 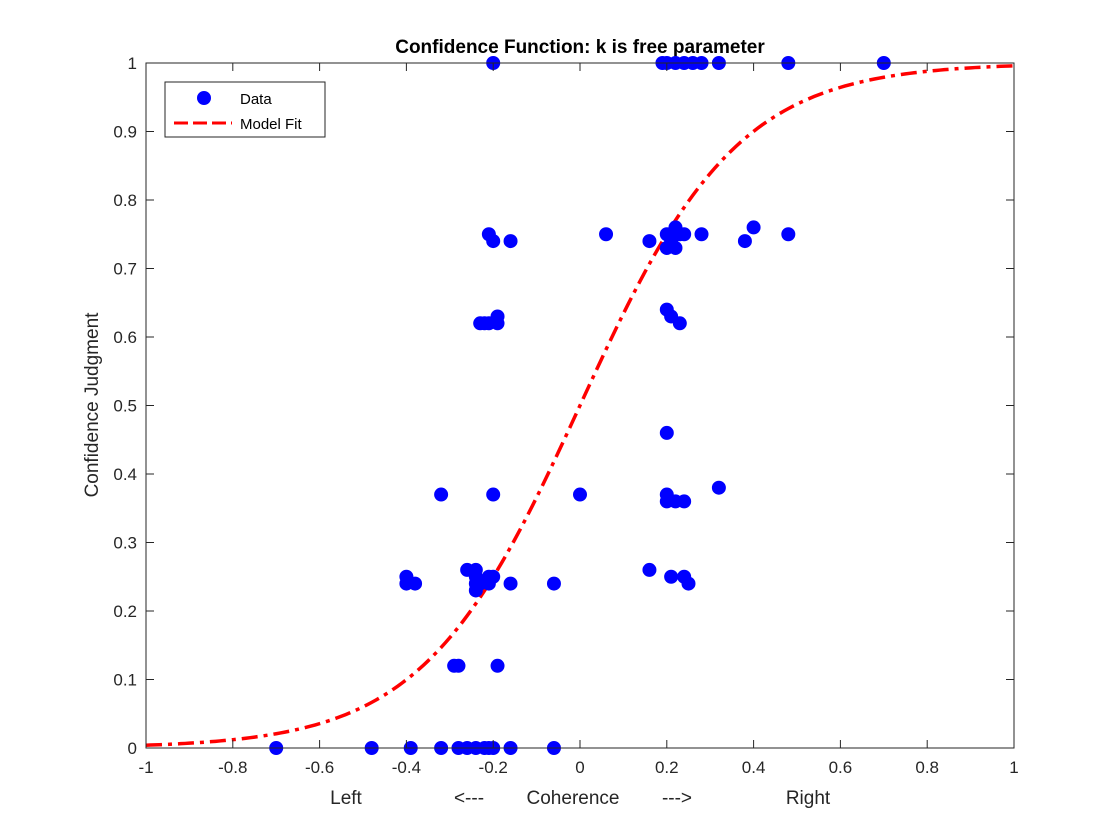 What do you see at coordinates (125, 337) in the screenshot?
I see `y-tick-label: 0.6` at bounding box center [125, 337].